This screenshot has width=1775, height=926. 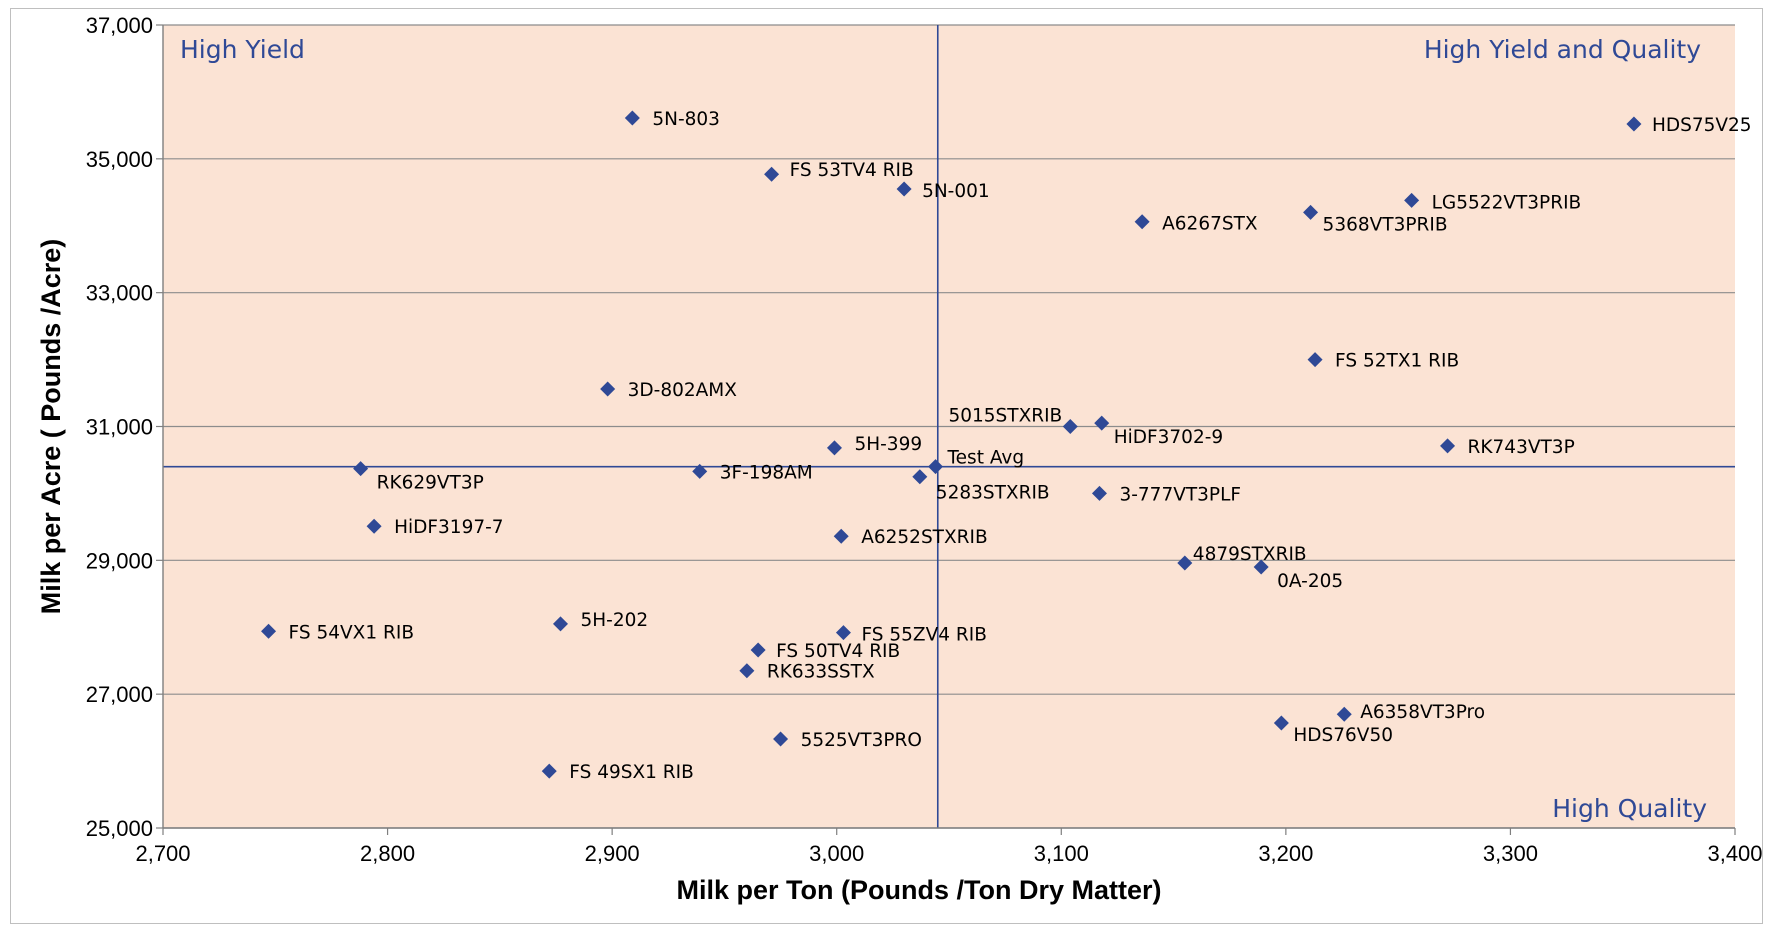 I want to click on data-point-label: 3-777VT3PLF, so click(x=1180, y=494).